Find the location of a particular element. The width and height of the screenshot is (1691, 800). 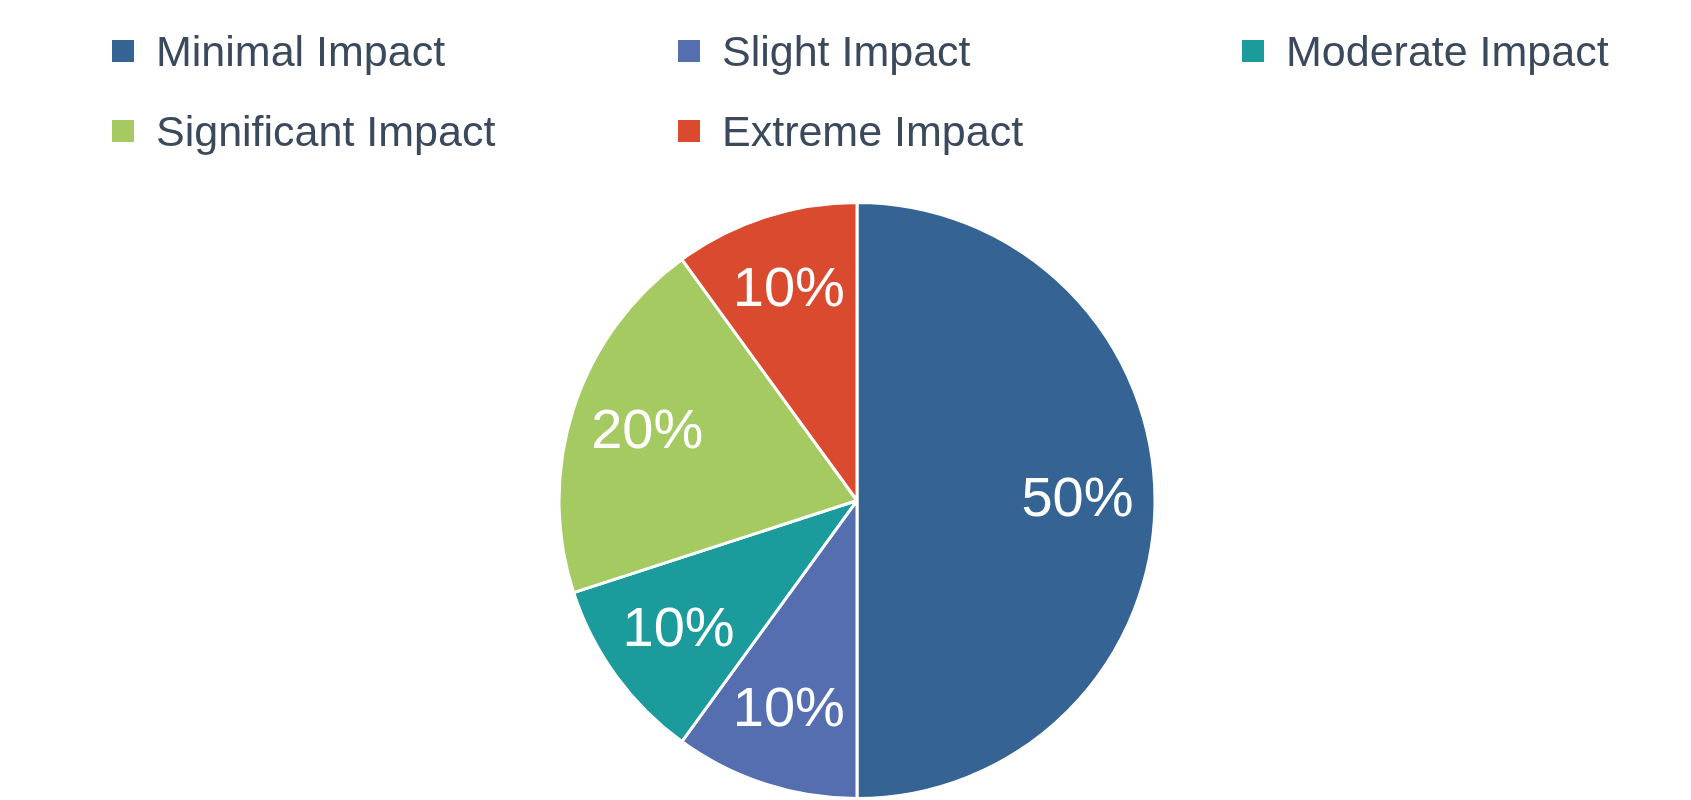

legend-label: Moderate Impact is located at coordinates (1447, 51).